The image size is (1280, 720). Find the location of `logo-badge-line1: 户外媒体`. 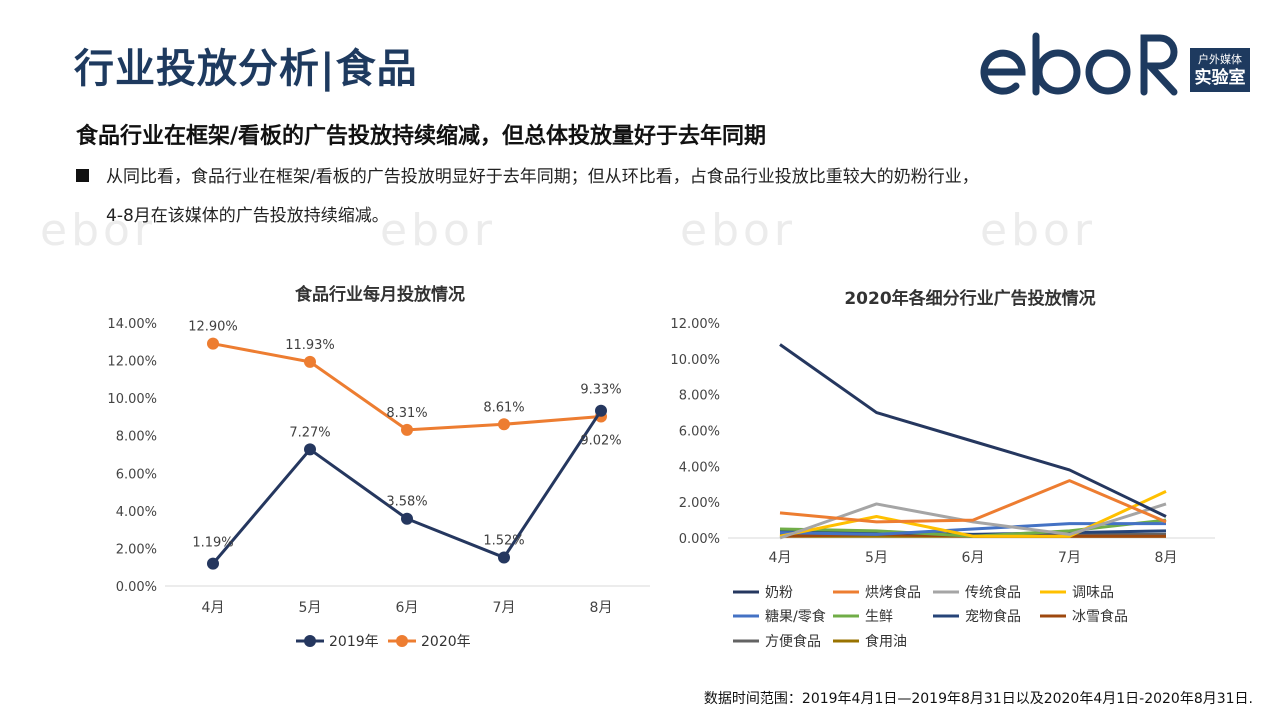

logo-badge-line1: 户外媒体 is located at coordinates (1220, 59).